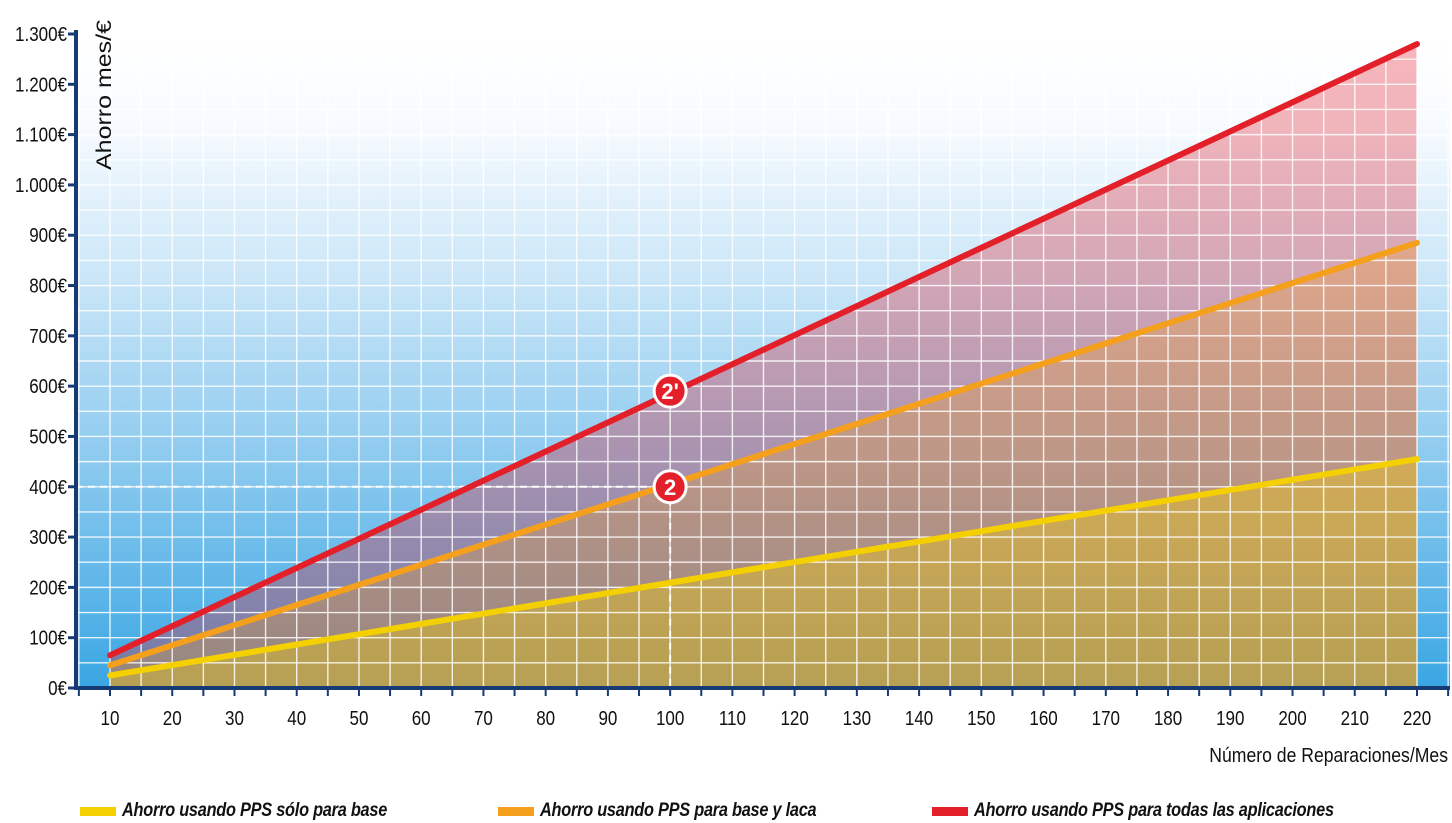 The image size is (1452, 823). I want to click on x-tick-label: 150, so click(981, 718).